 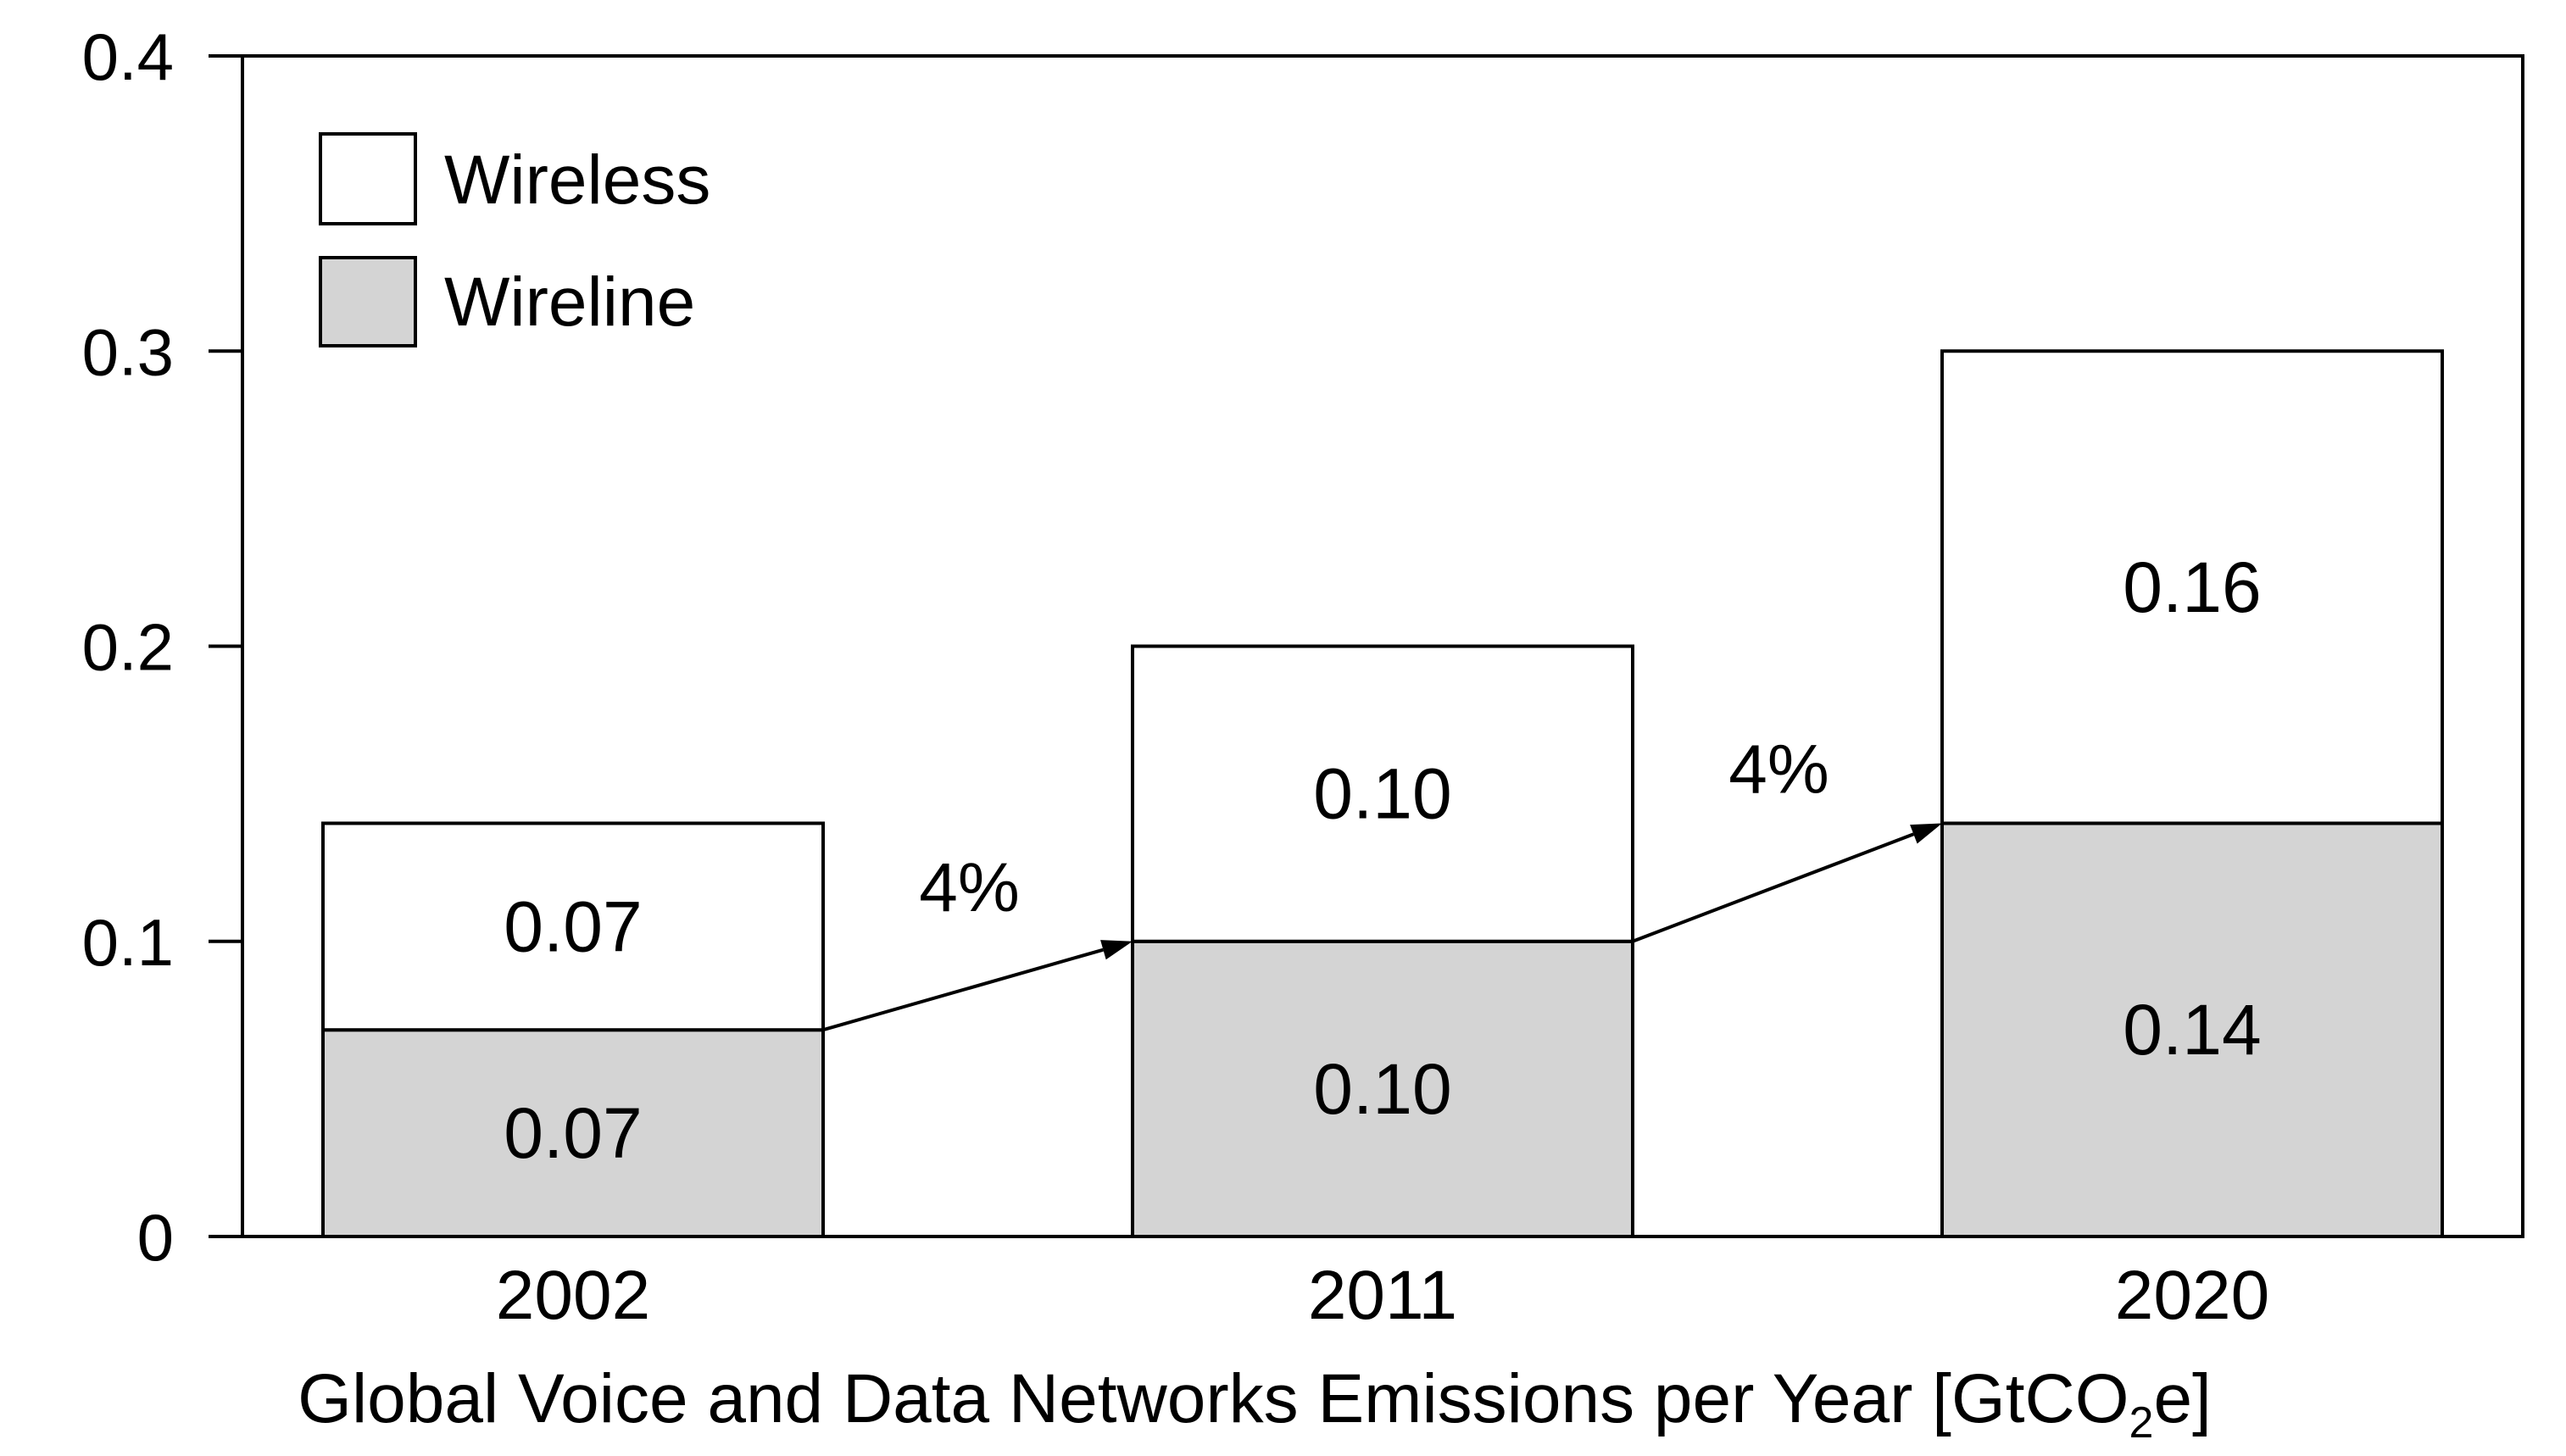 I want to click on data-label-wireline-2020: 0.14, so click(x=2192, y=1030).